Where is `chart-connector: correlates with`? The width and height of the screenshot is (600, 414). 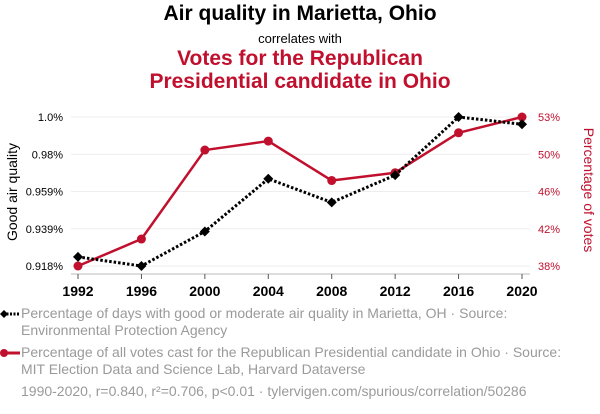 chart-connector: correlates with is located at coordinates (300, 38).